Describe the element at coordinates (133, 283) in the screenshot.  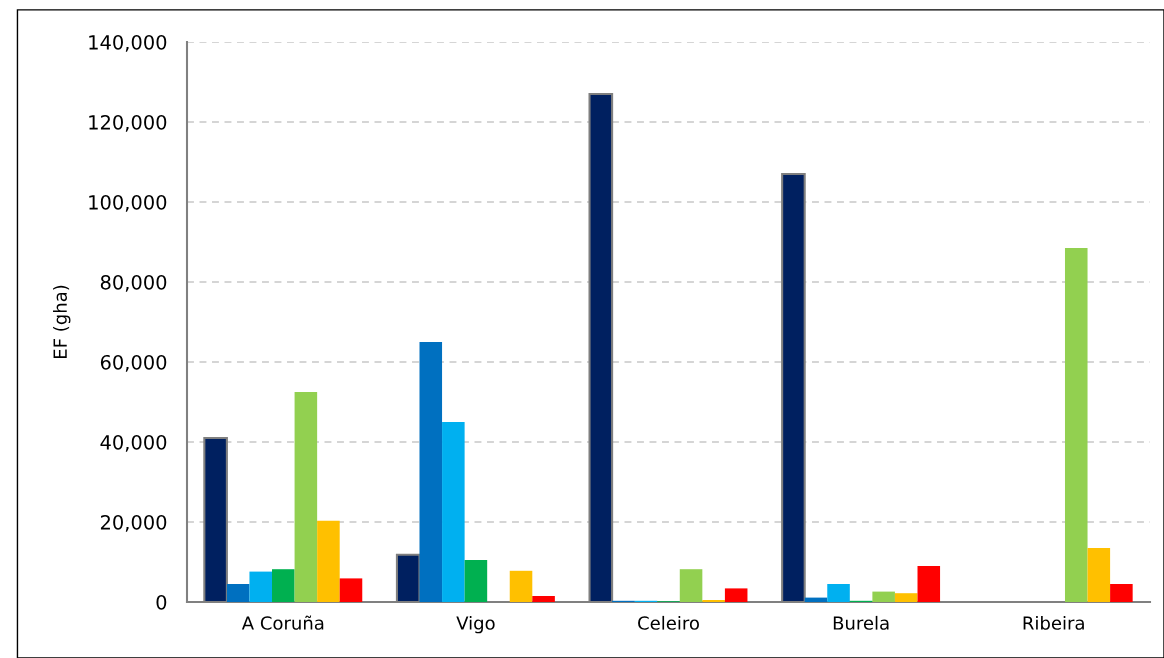
I see `y-tick-label: 80,000` at that location.